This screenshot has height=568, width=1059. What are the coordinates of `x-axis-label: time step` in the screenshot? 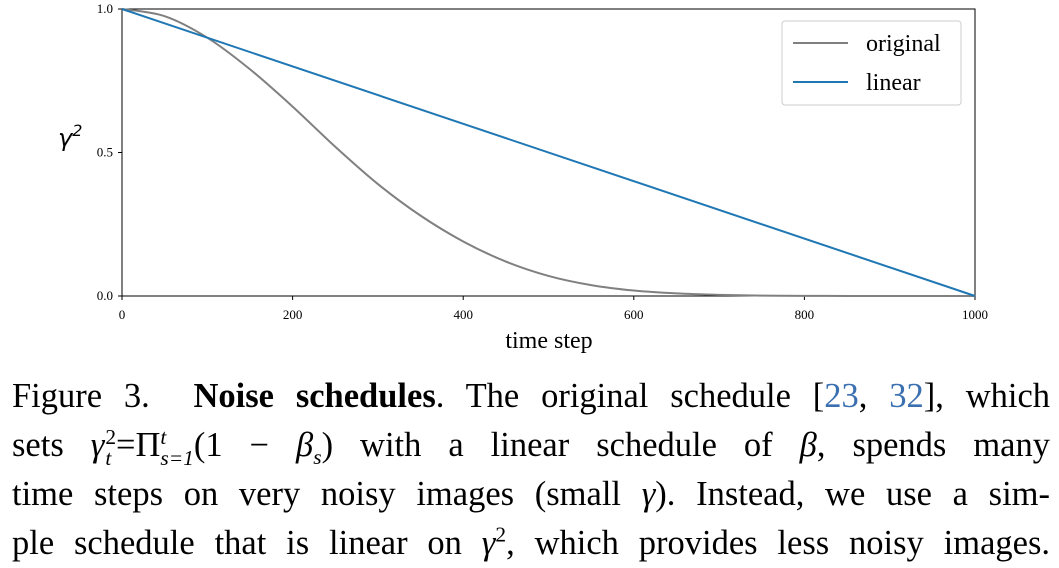 It's located at (548, 341).